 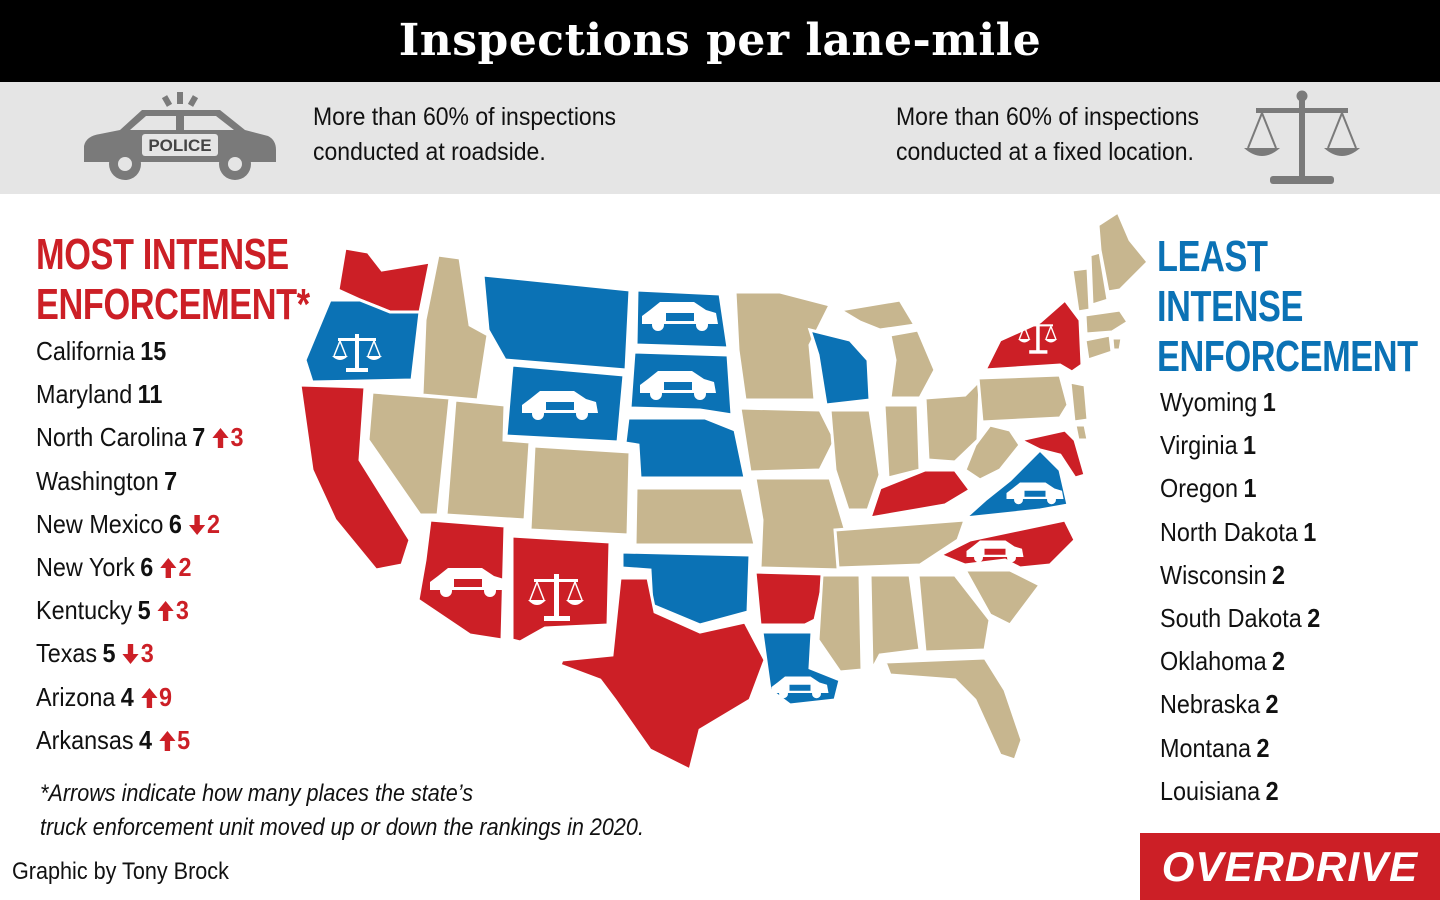 What do you see at coordinates (85, 739) in the screenshot?
I see `state-name: Arkansas` at bounding box center [85, 739].